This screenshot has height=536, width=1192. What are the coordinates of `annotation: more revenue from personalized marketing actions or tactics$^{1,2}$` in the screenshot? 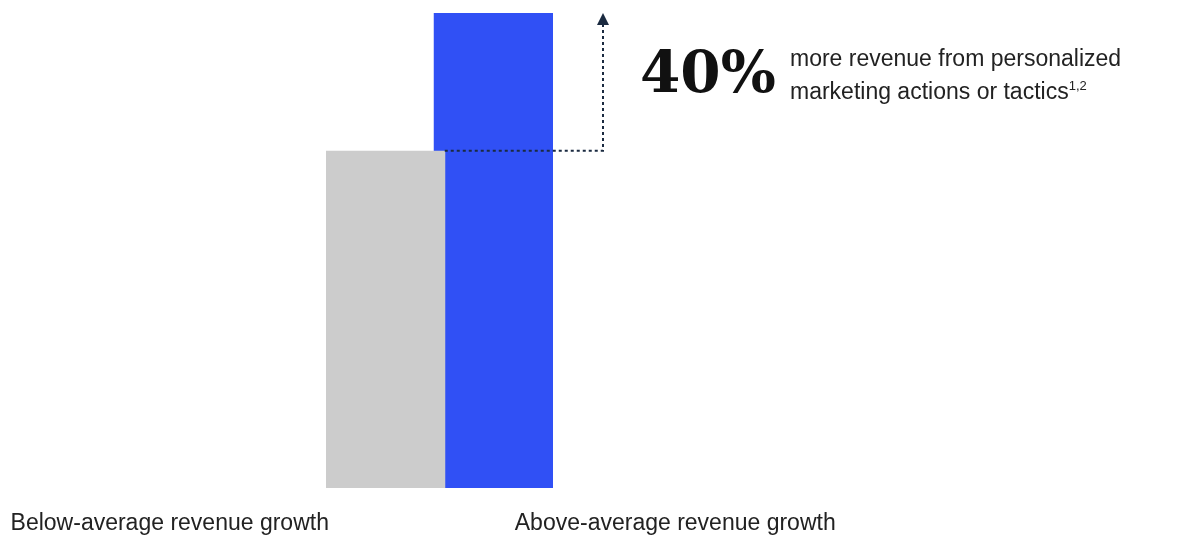 It's located at (956, 74).